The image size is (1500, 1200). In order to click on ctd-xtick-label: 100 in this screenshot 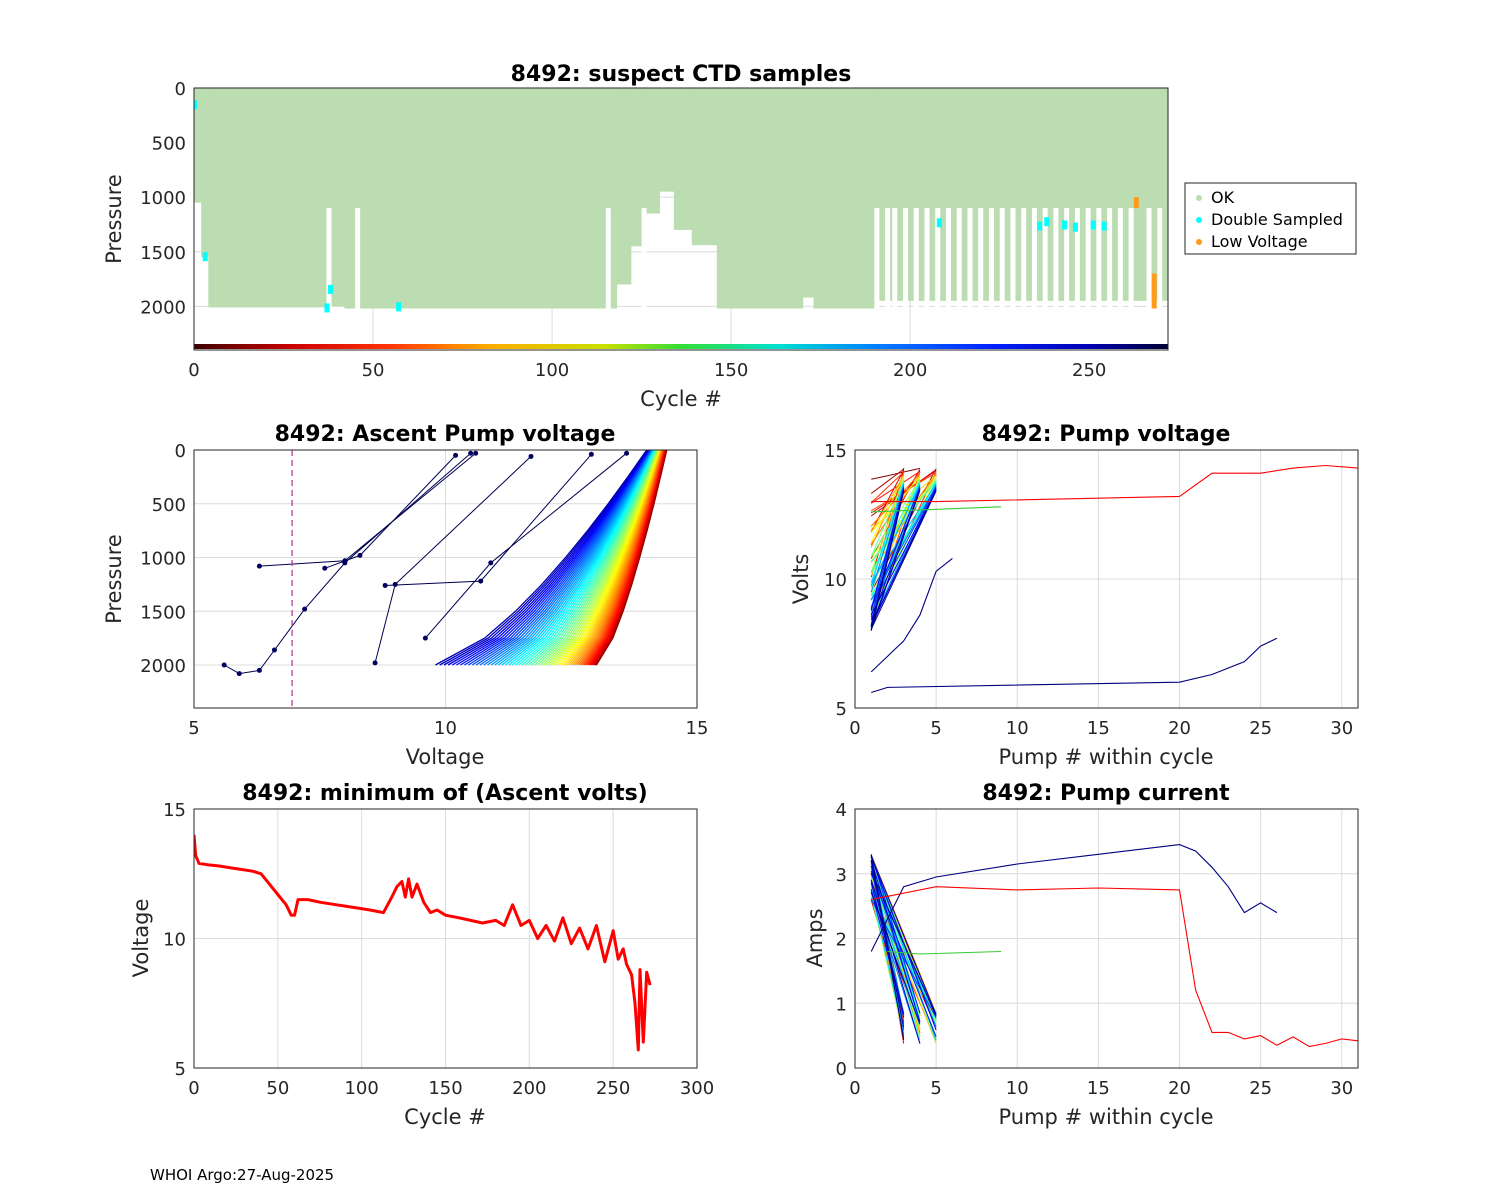, I will do `click(552, 370)`.